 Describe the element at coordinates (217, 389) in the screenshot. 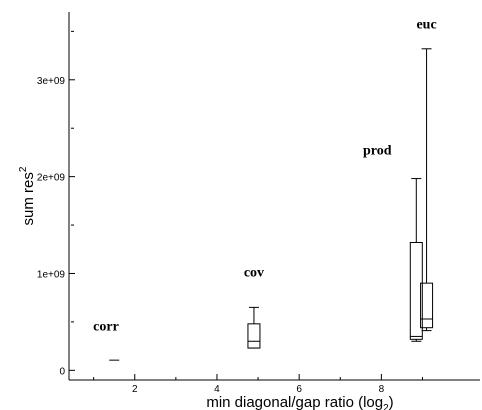

I see `x-tick-label: 4` at that location.